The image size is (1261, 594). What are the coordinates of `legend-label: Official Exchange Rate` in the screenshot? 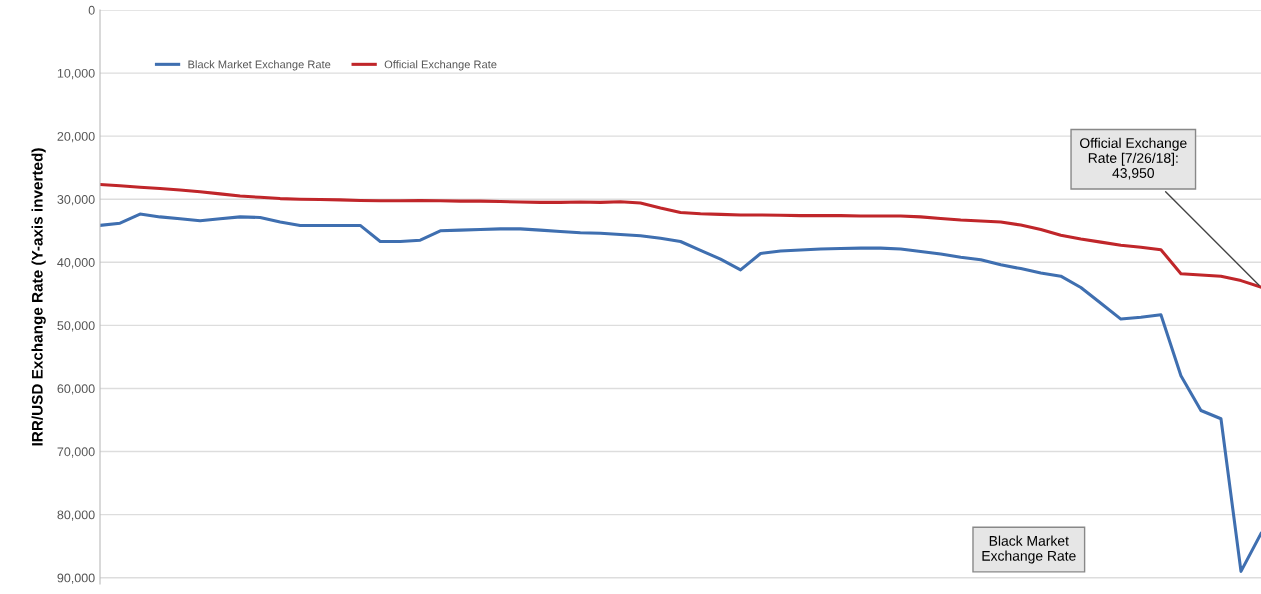 It's located at (440, 65).